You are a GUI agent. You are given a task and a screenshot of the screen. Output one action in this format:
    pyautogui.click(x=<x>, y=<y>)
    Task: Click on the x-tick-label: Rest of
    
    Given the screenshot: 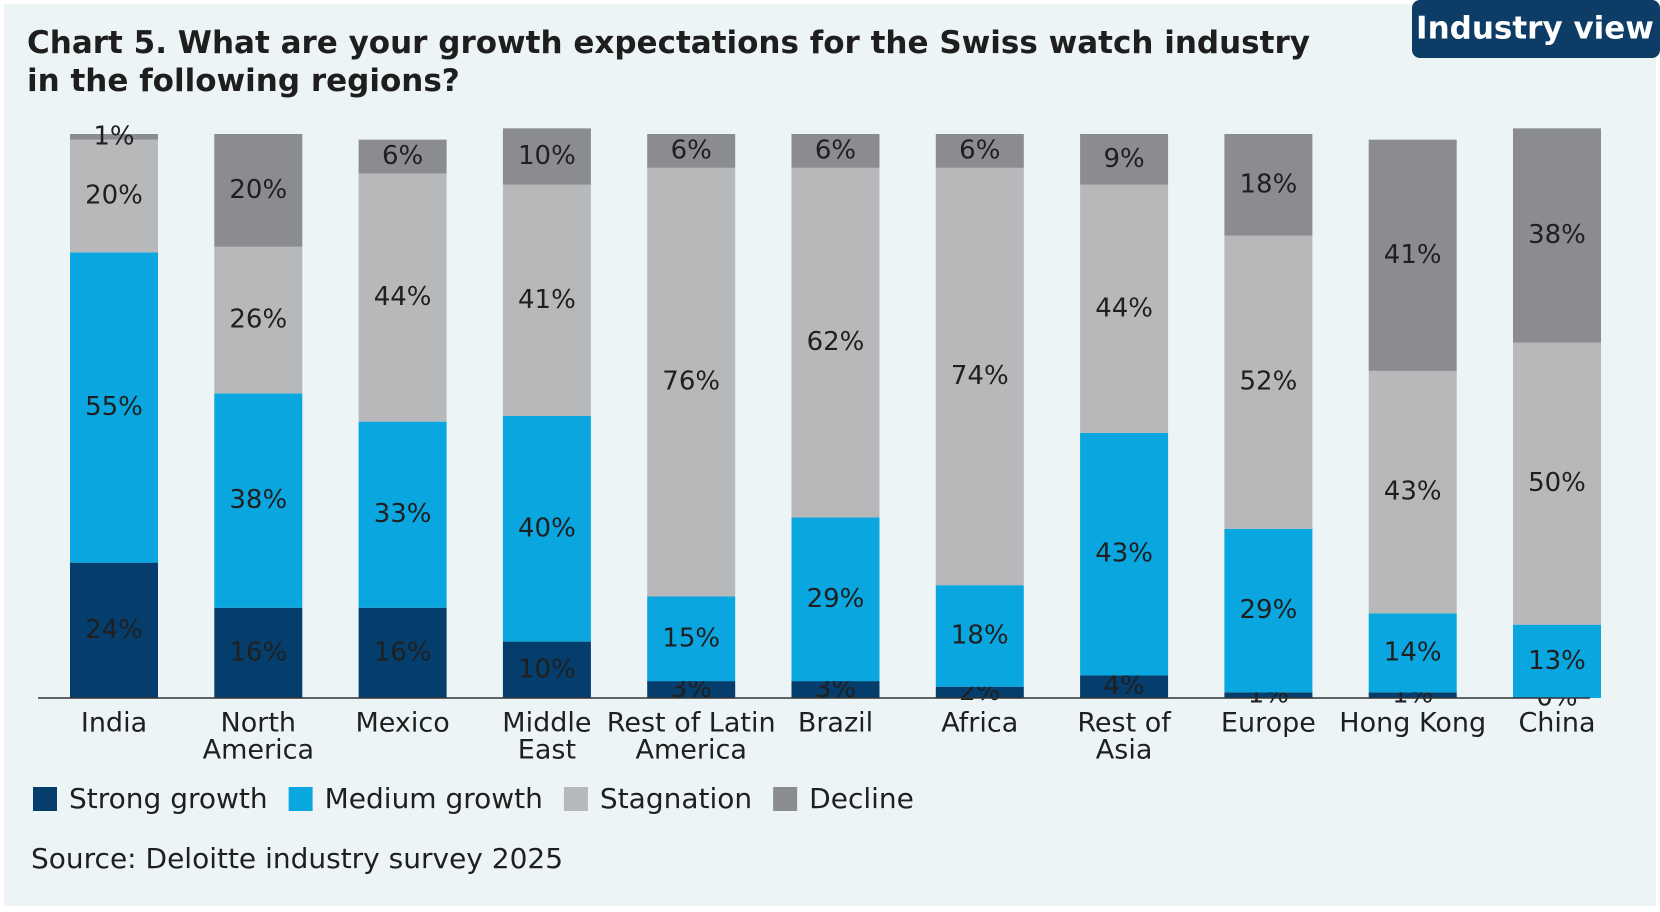 What is the action you would take?
    pyautogui.click(x=1124, y=723)
    